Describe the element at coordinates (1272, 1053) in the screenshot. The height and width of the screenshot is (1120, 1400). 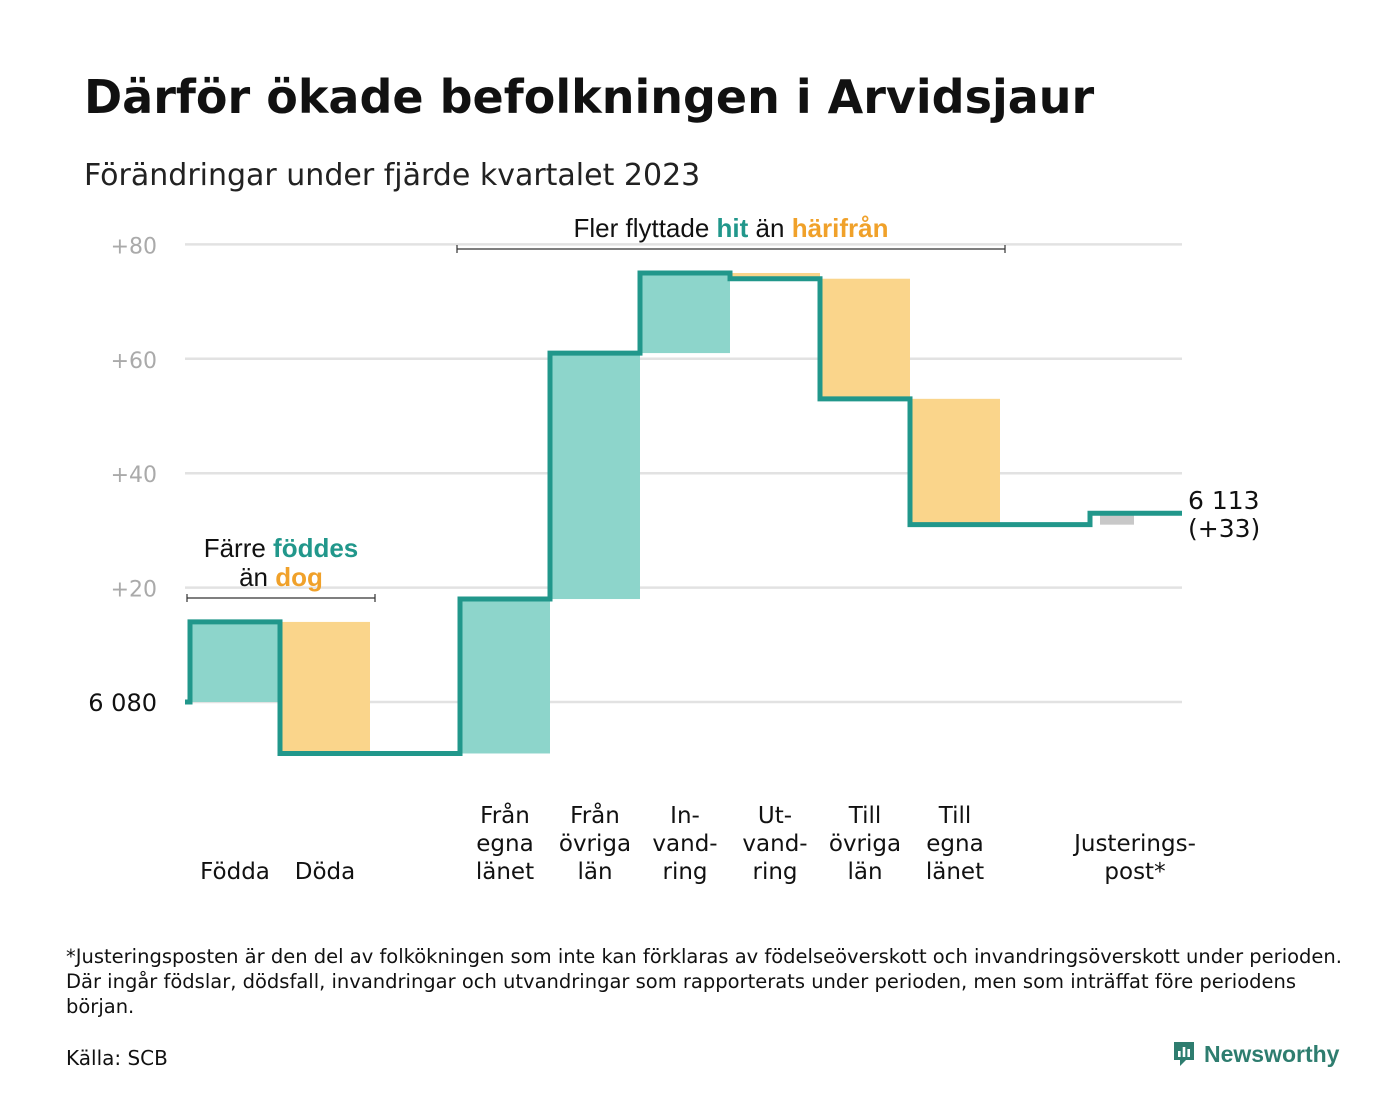
I see `brand-name: Newsworthy` at that location.